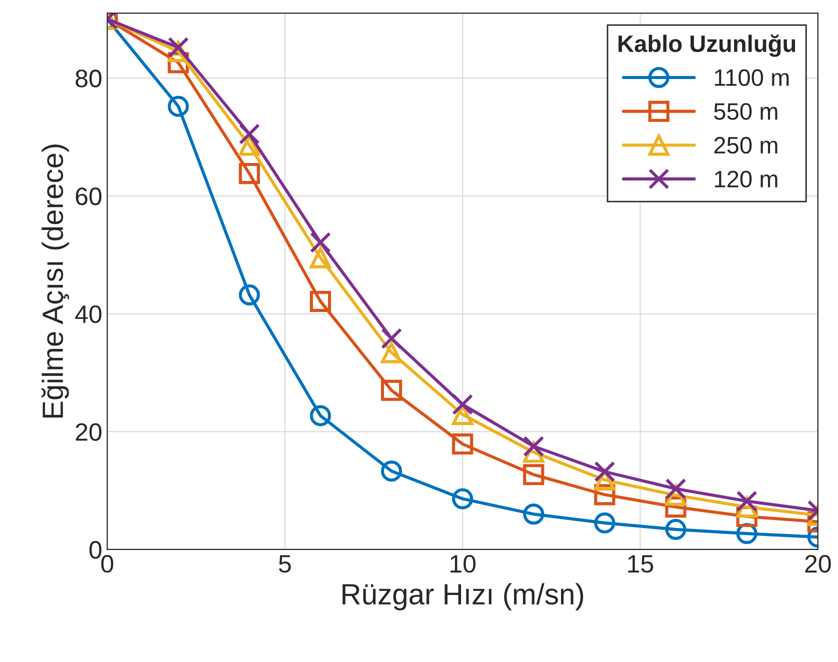 This screenshot has height=662, width=838. Describe the element at coordinates (746, 145) in the screenshot. I see `legend-label: 250 m` at that location.